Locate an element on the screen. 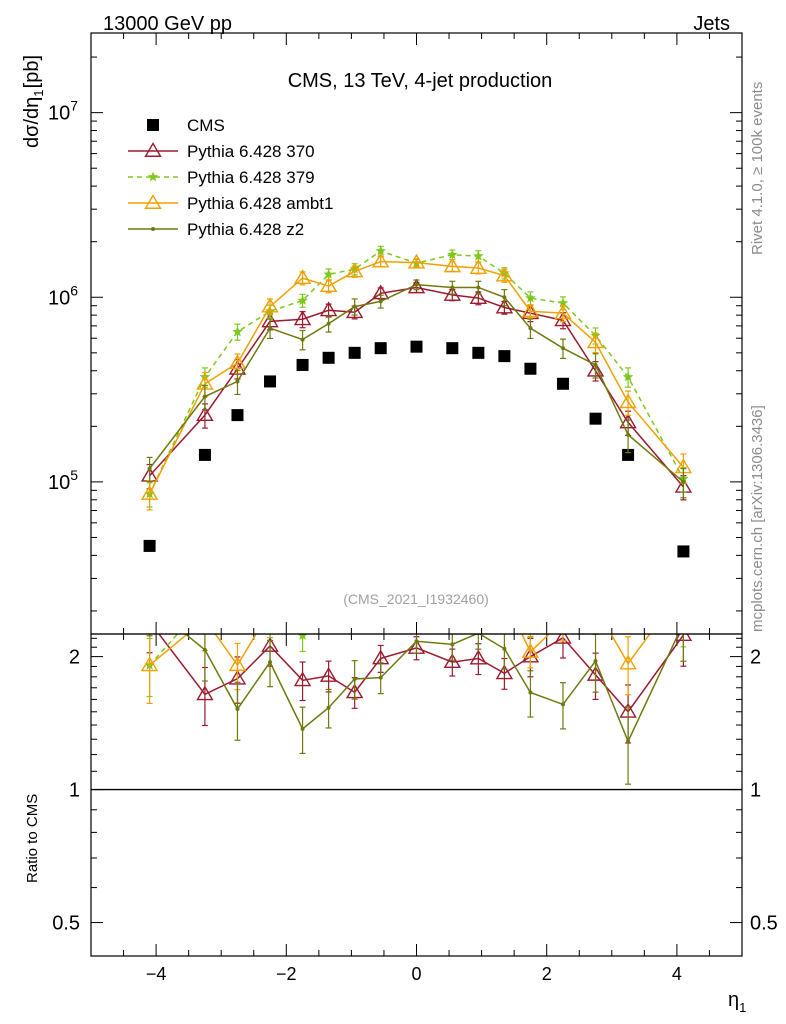 The width and height of the screenshot is (786, 1024). series-0-main is located at coordinates (416, 449).